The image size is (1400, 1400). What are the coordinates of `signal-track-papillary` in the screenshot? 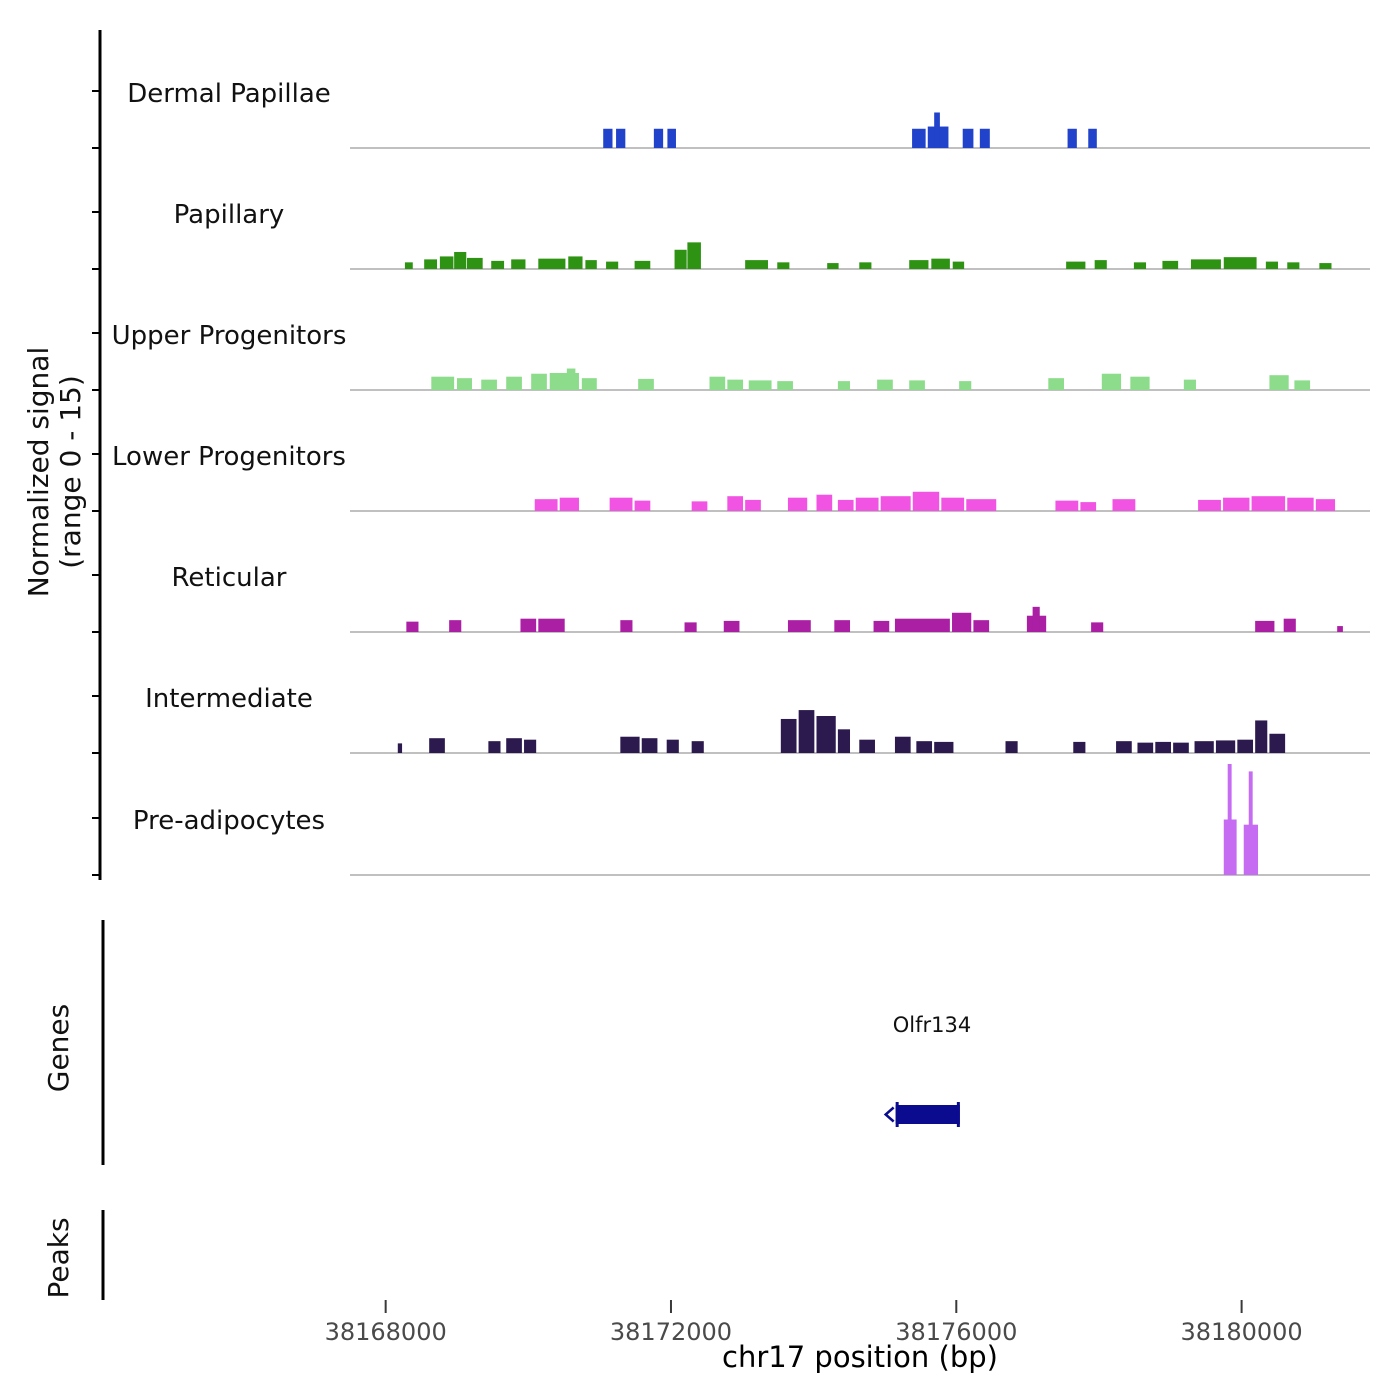 It's located at (860, 256).